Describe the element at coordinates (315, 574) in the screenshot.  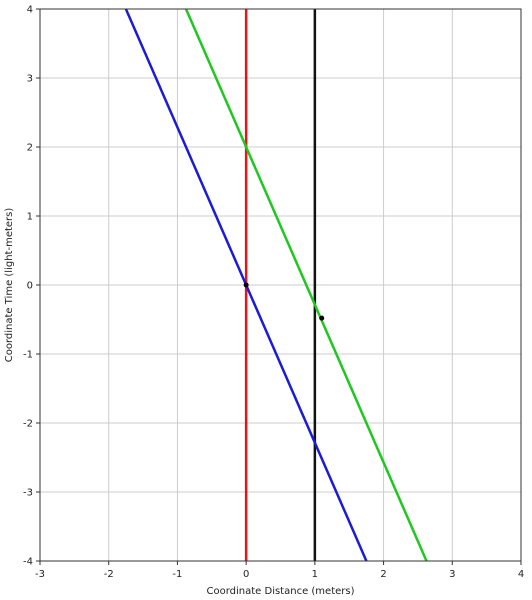
I see `x-tick-label: 1` at that location.